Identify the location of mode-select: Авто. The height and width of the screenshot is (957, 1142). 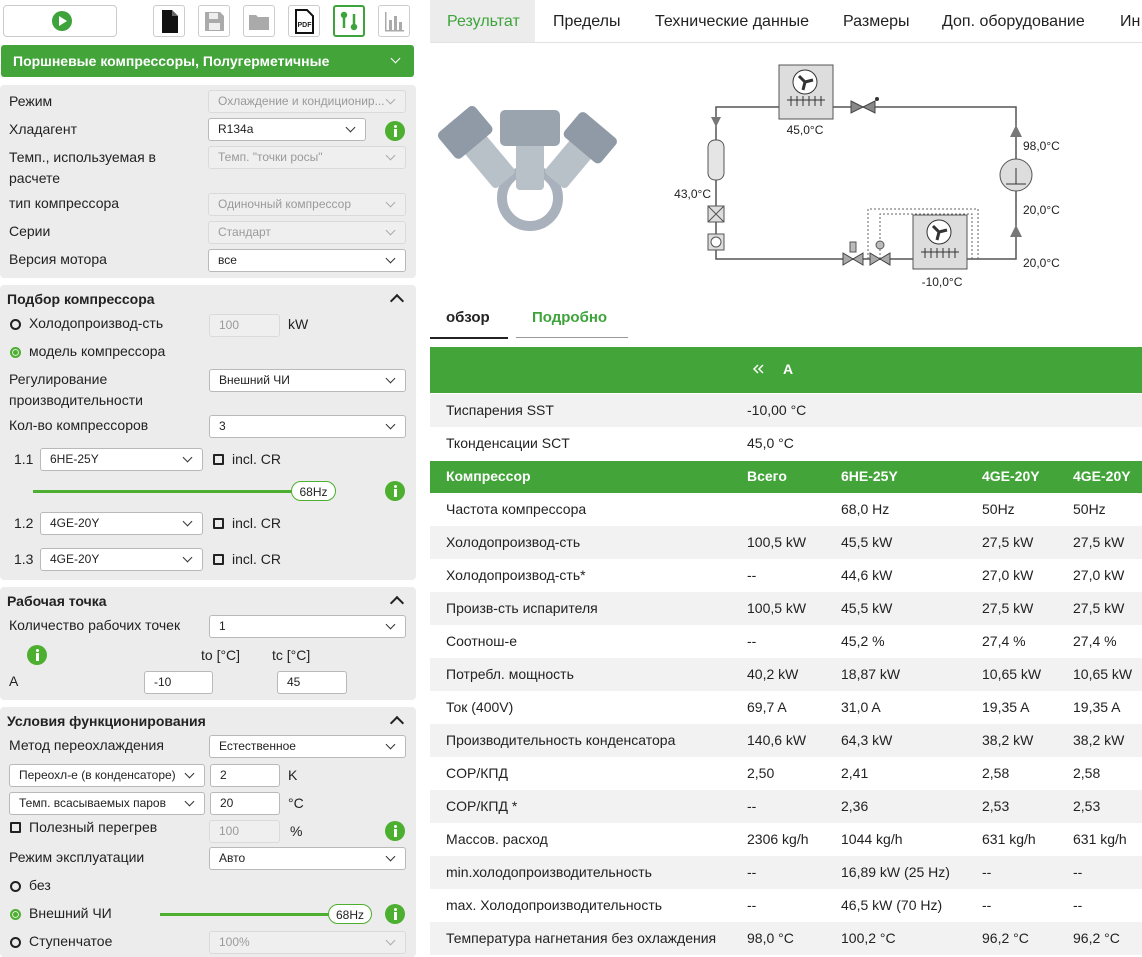
(307, 858).